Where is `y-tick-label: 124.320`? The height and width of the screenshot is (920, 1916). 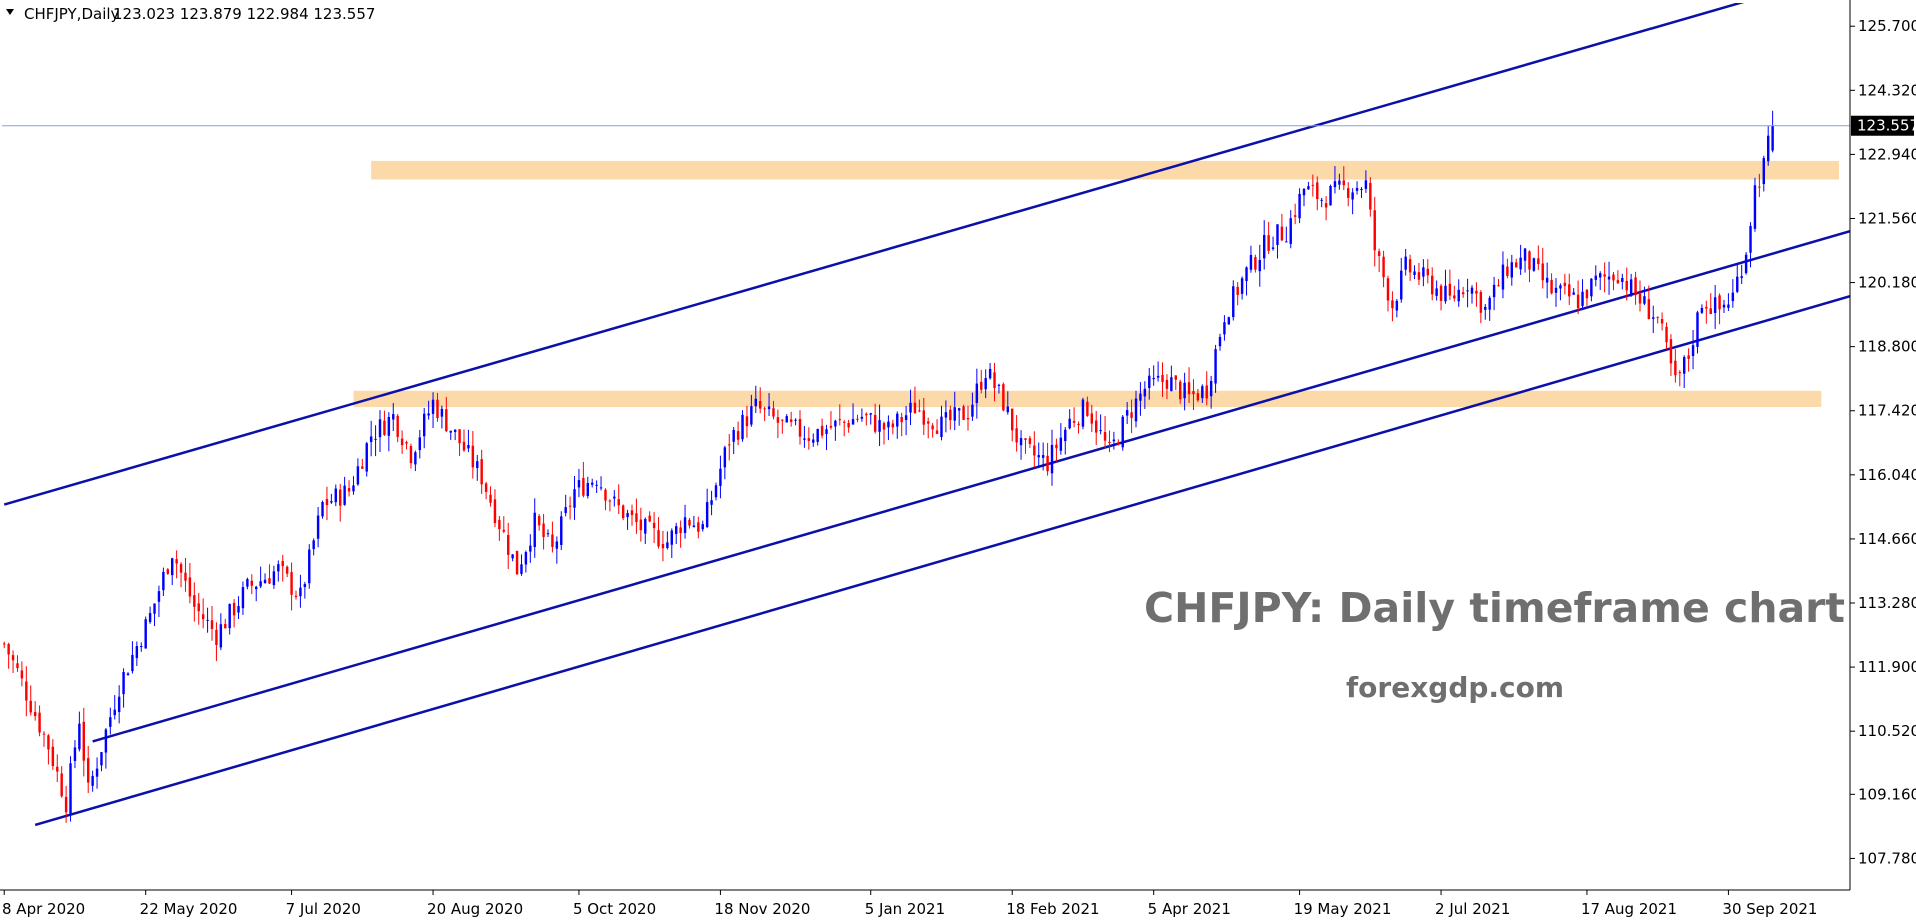
y-tick-label: 124.320 is located at coordinates (1887, 90).